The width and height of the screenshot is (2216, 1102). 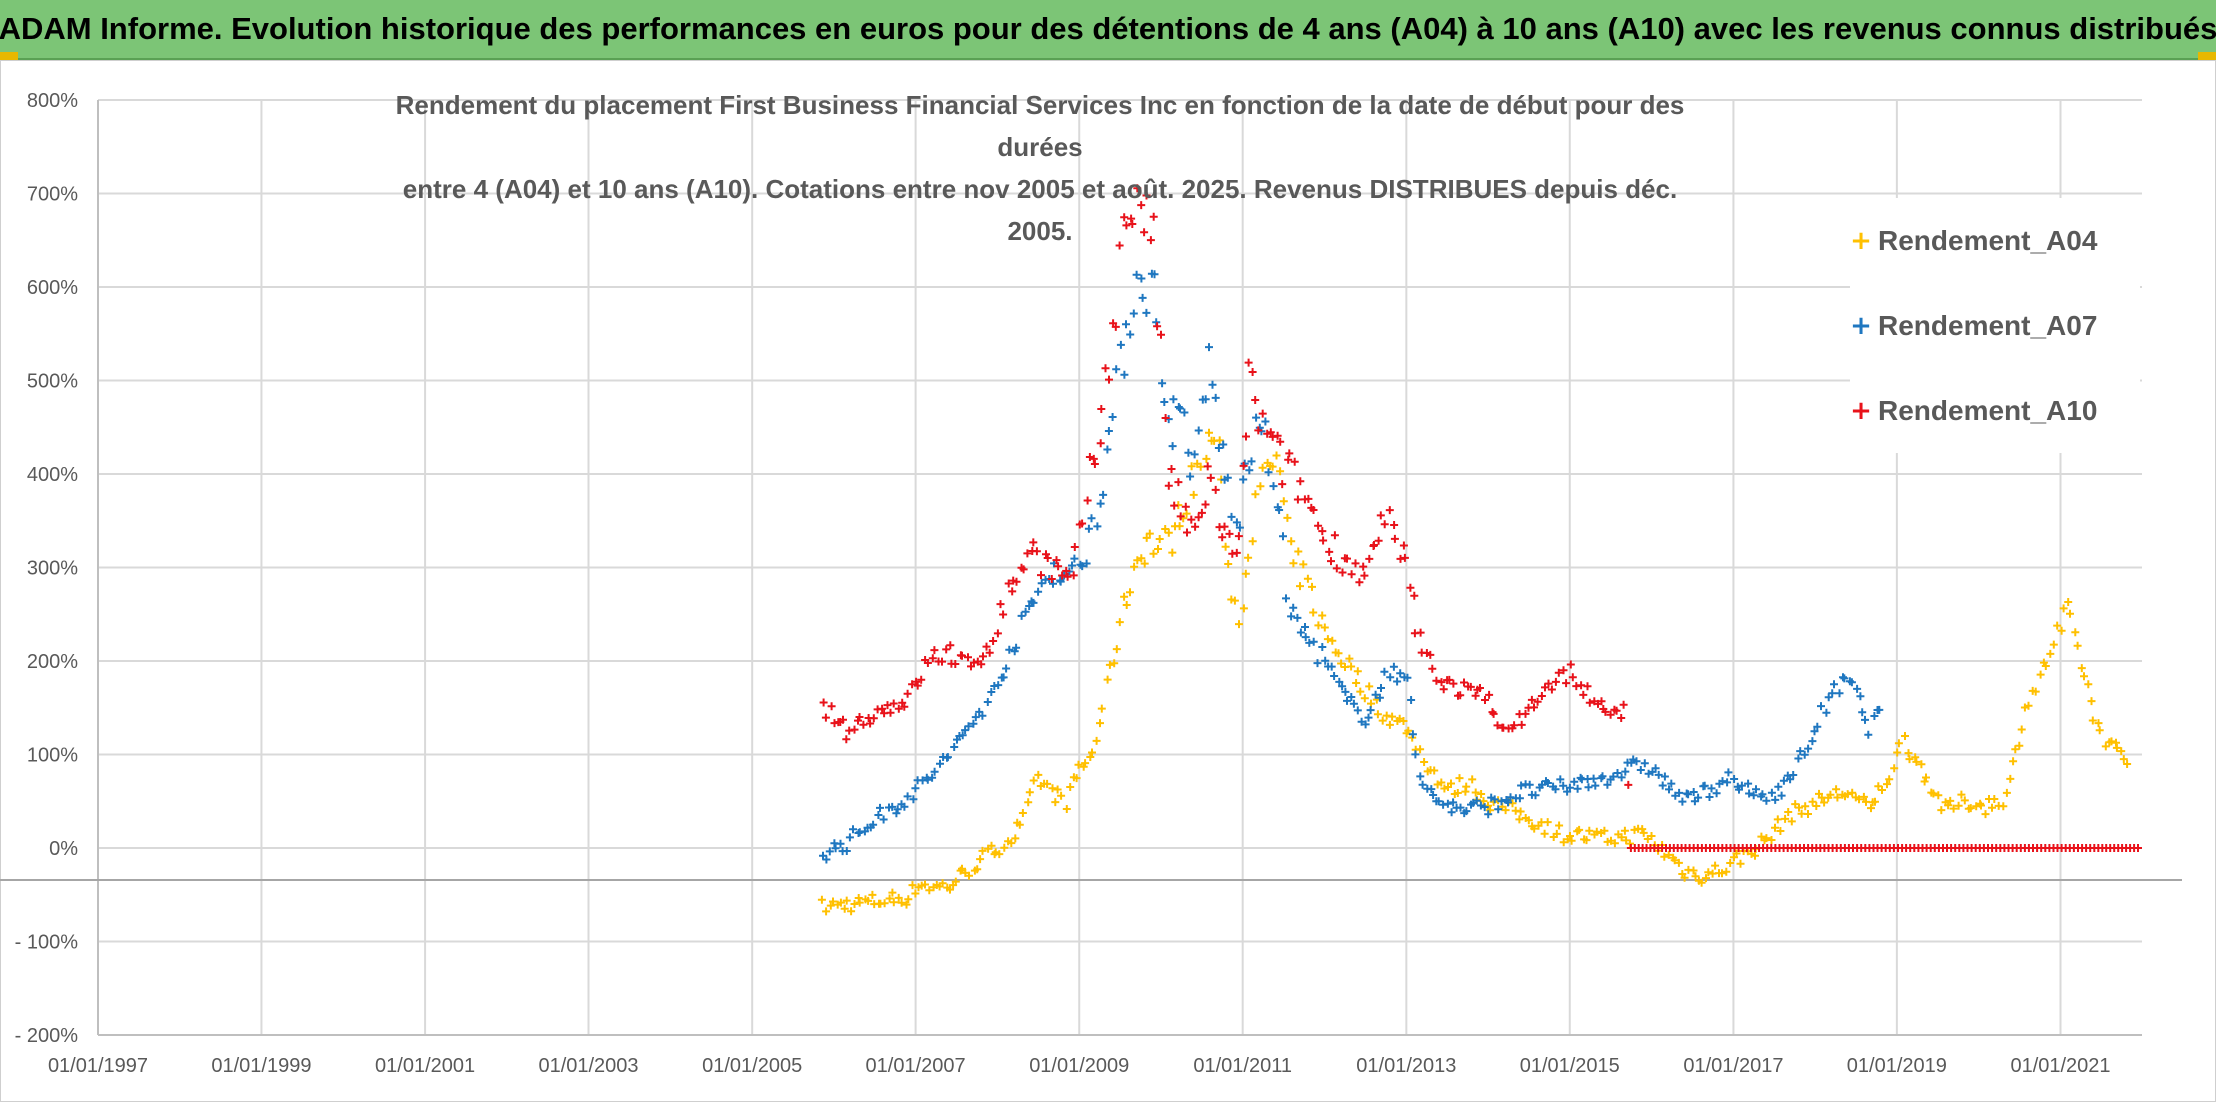 What do you see at coordinates (1897, 1066) in the screenshot?
I see `x-tick-label: 01/01/2019` at bounding box center [1897, 1066].